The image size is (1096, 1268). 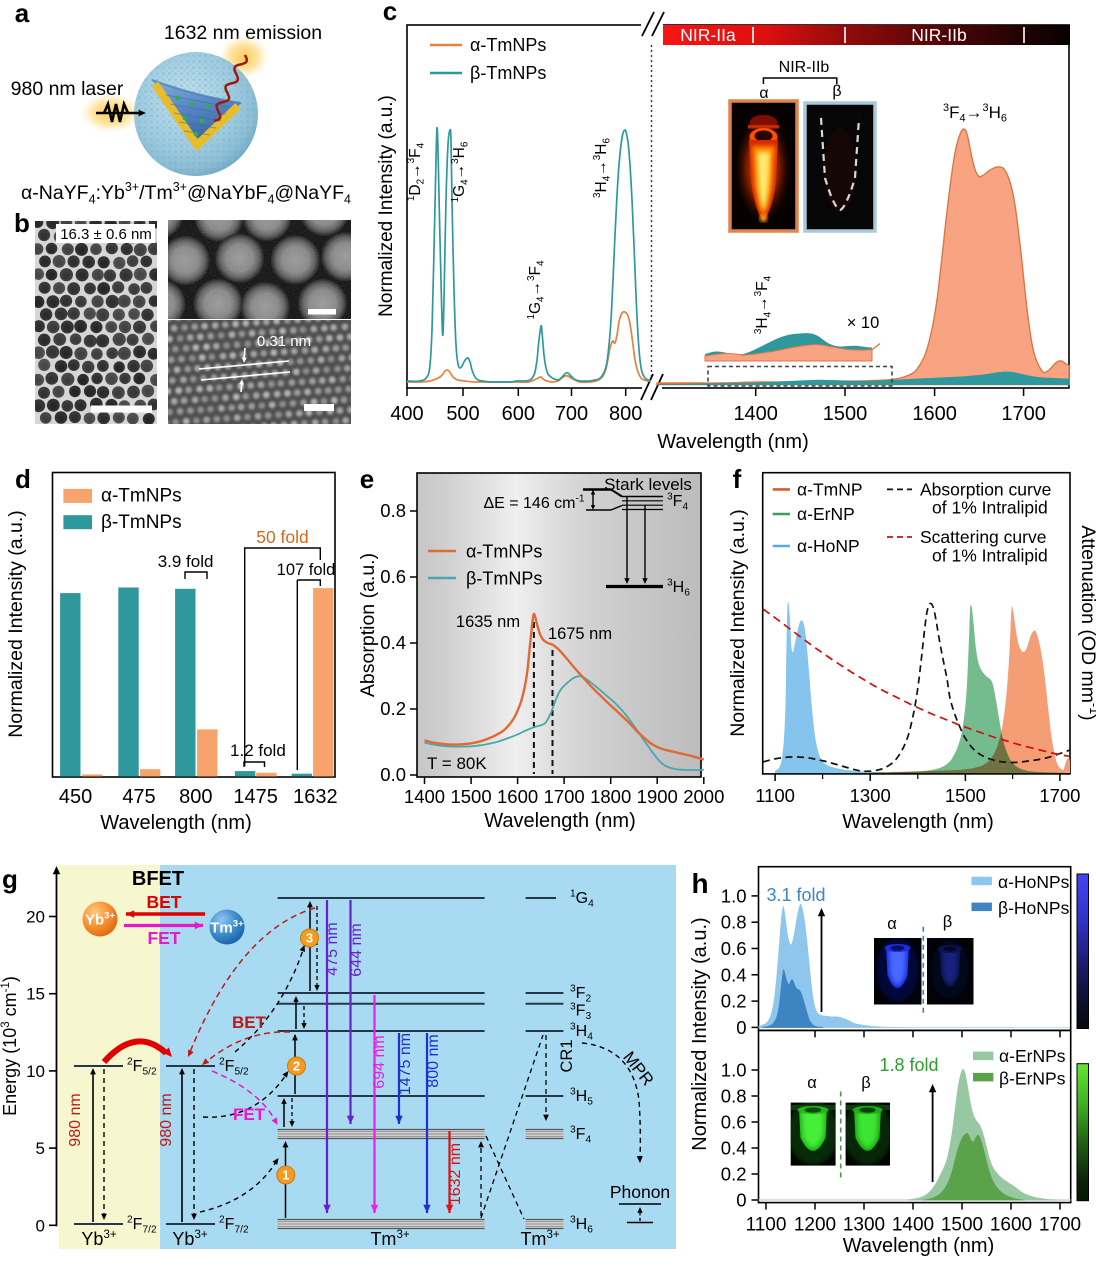 I want to click on svg-text: Energy (103 cm-1), so click(x=10, y=1046).